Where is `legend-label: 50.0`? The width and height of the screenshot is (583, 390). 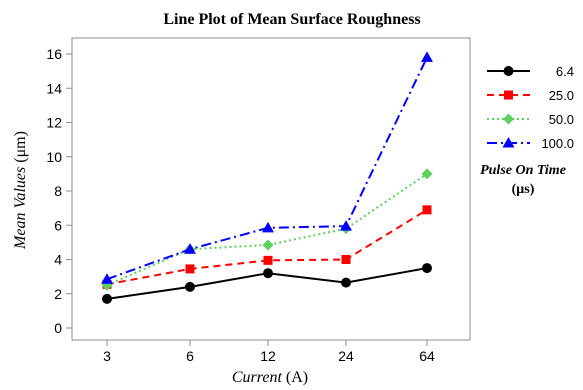 legend-label: 50.0 is located at coordinates (561, 119).